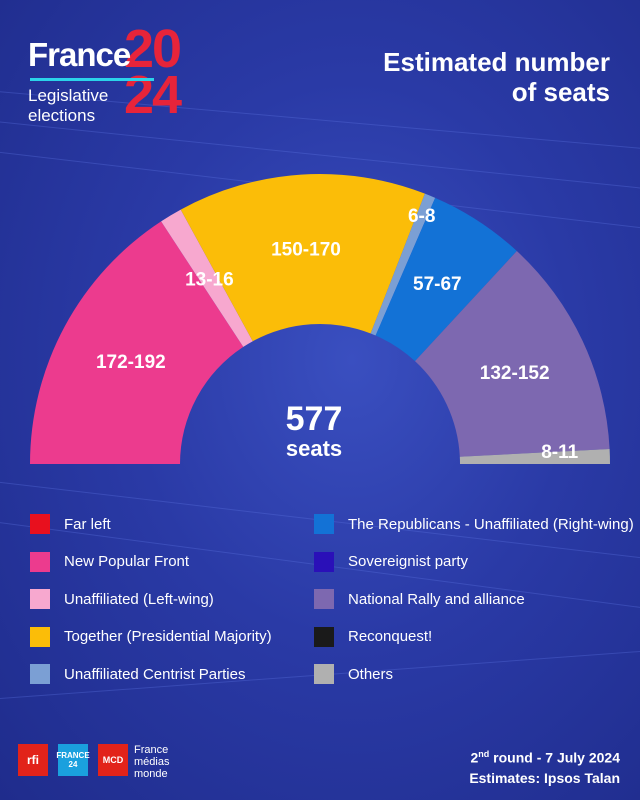 The height and width of the screenshot is (800, 640). Describe the element at coordinates (515, 373) in the screenshot. I see `slice-label-5: 132-152` at that location.